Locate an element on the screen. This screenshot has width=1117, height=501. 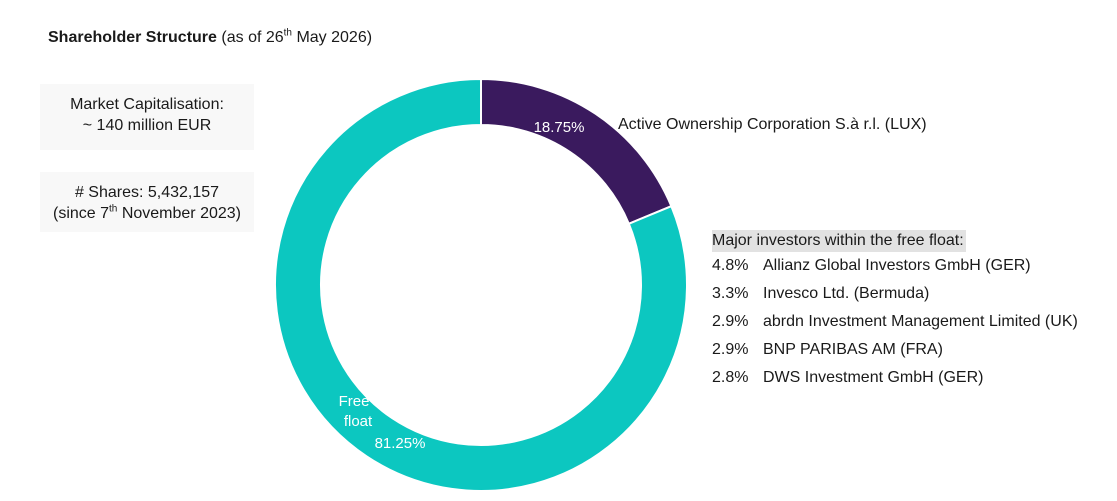
investor-name: abrdn Investment Management Limited (UK) is located at coordinates (920, 321).